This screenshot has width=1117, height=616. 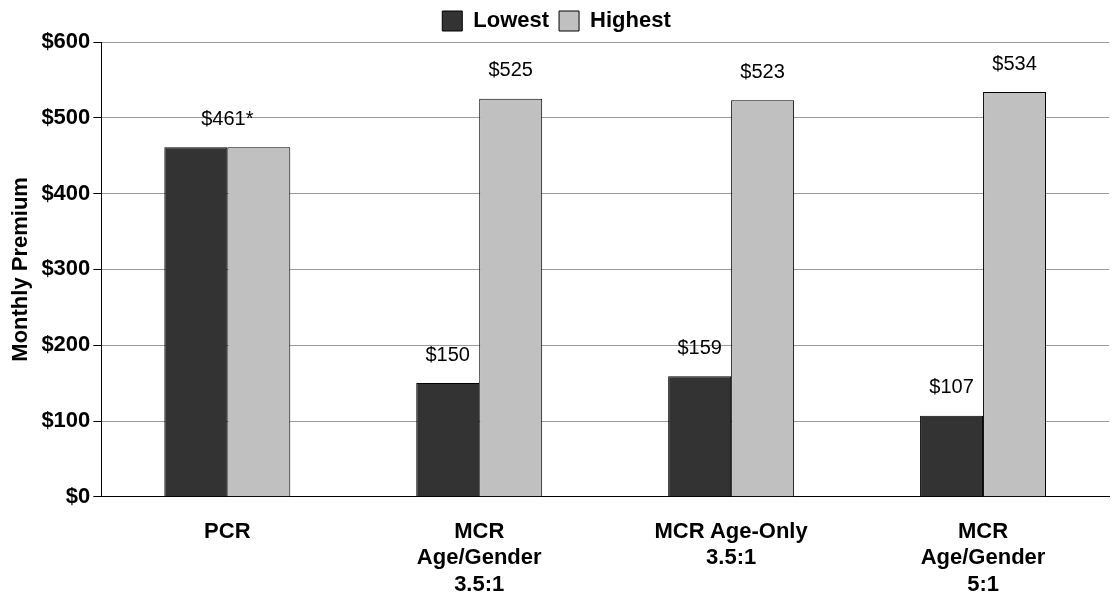 I want to click on x-tick-label: MCR Age-Only 3.5:1, so click(x=731, y=544).